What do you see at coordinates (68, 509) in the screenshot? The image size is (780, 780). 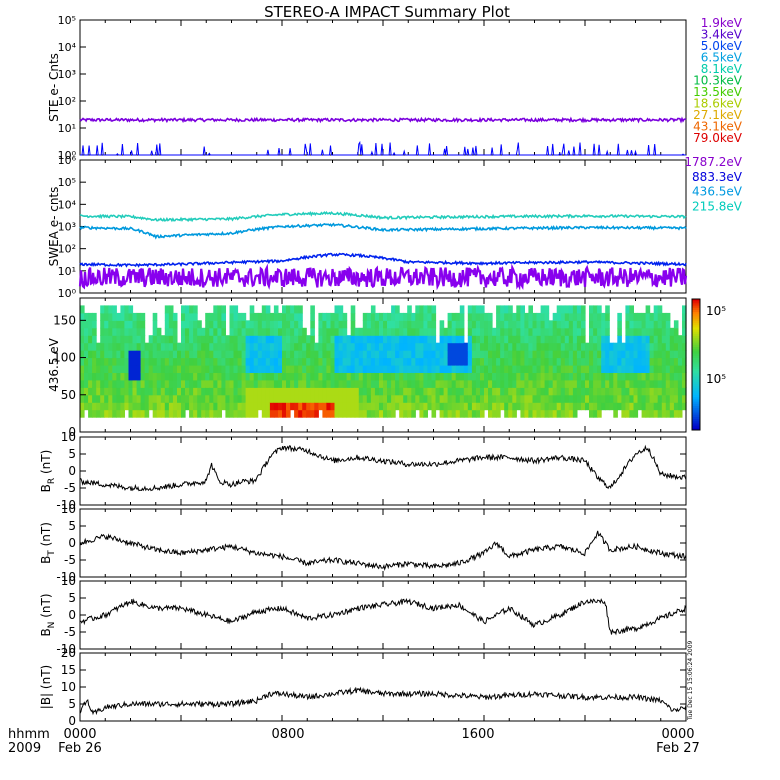 I see `bt-ytick-label: 10` at bounding box center [68, 509].